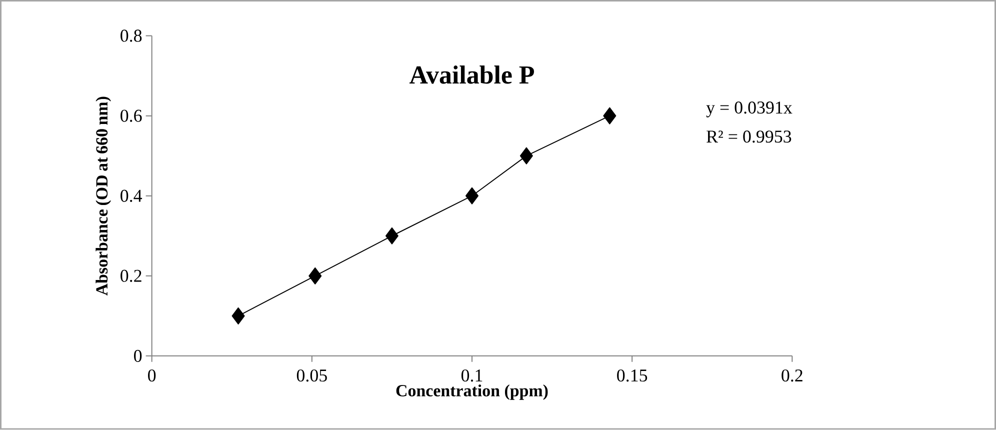 This screenshot has width=996, height=430. Describe the element at coordinates (471, 376) in the screenshot. I see `x-tick-label: 0.1` at that location.